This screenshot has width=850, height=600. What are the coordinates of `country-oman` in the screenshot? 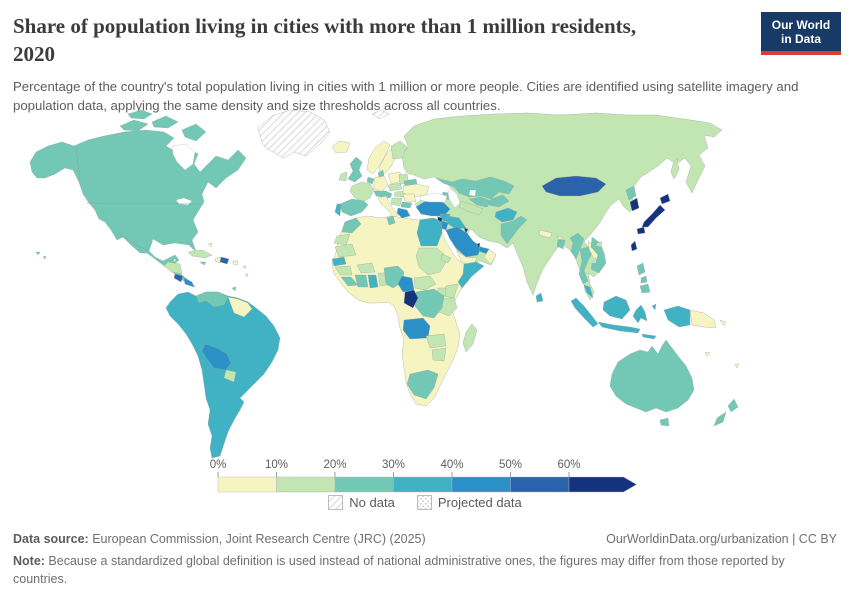 It's located at (490, 256).